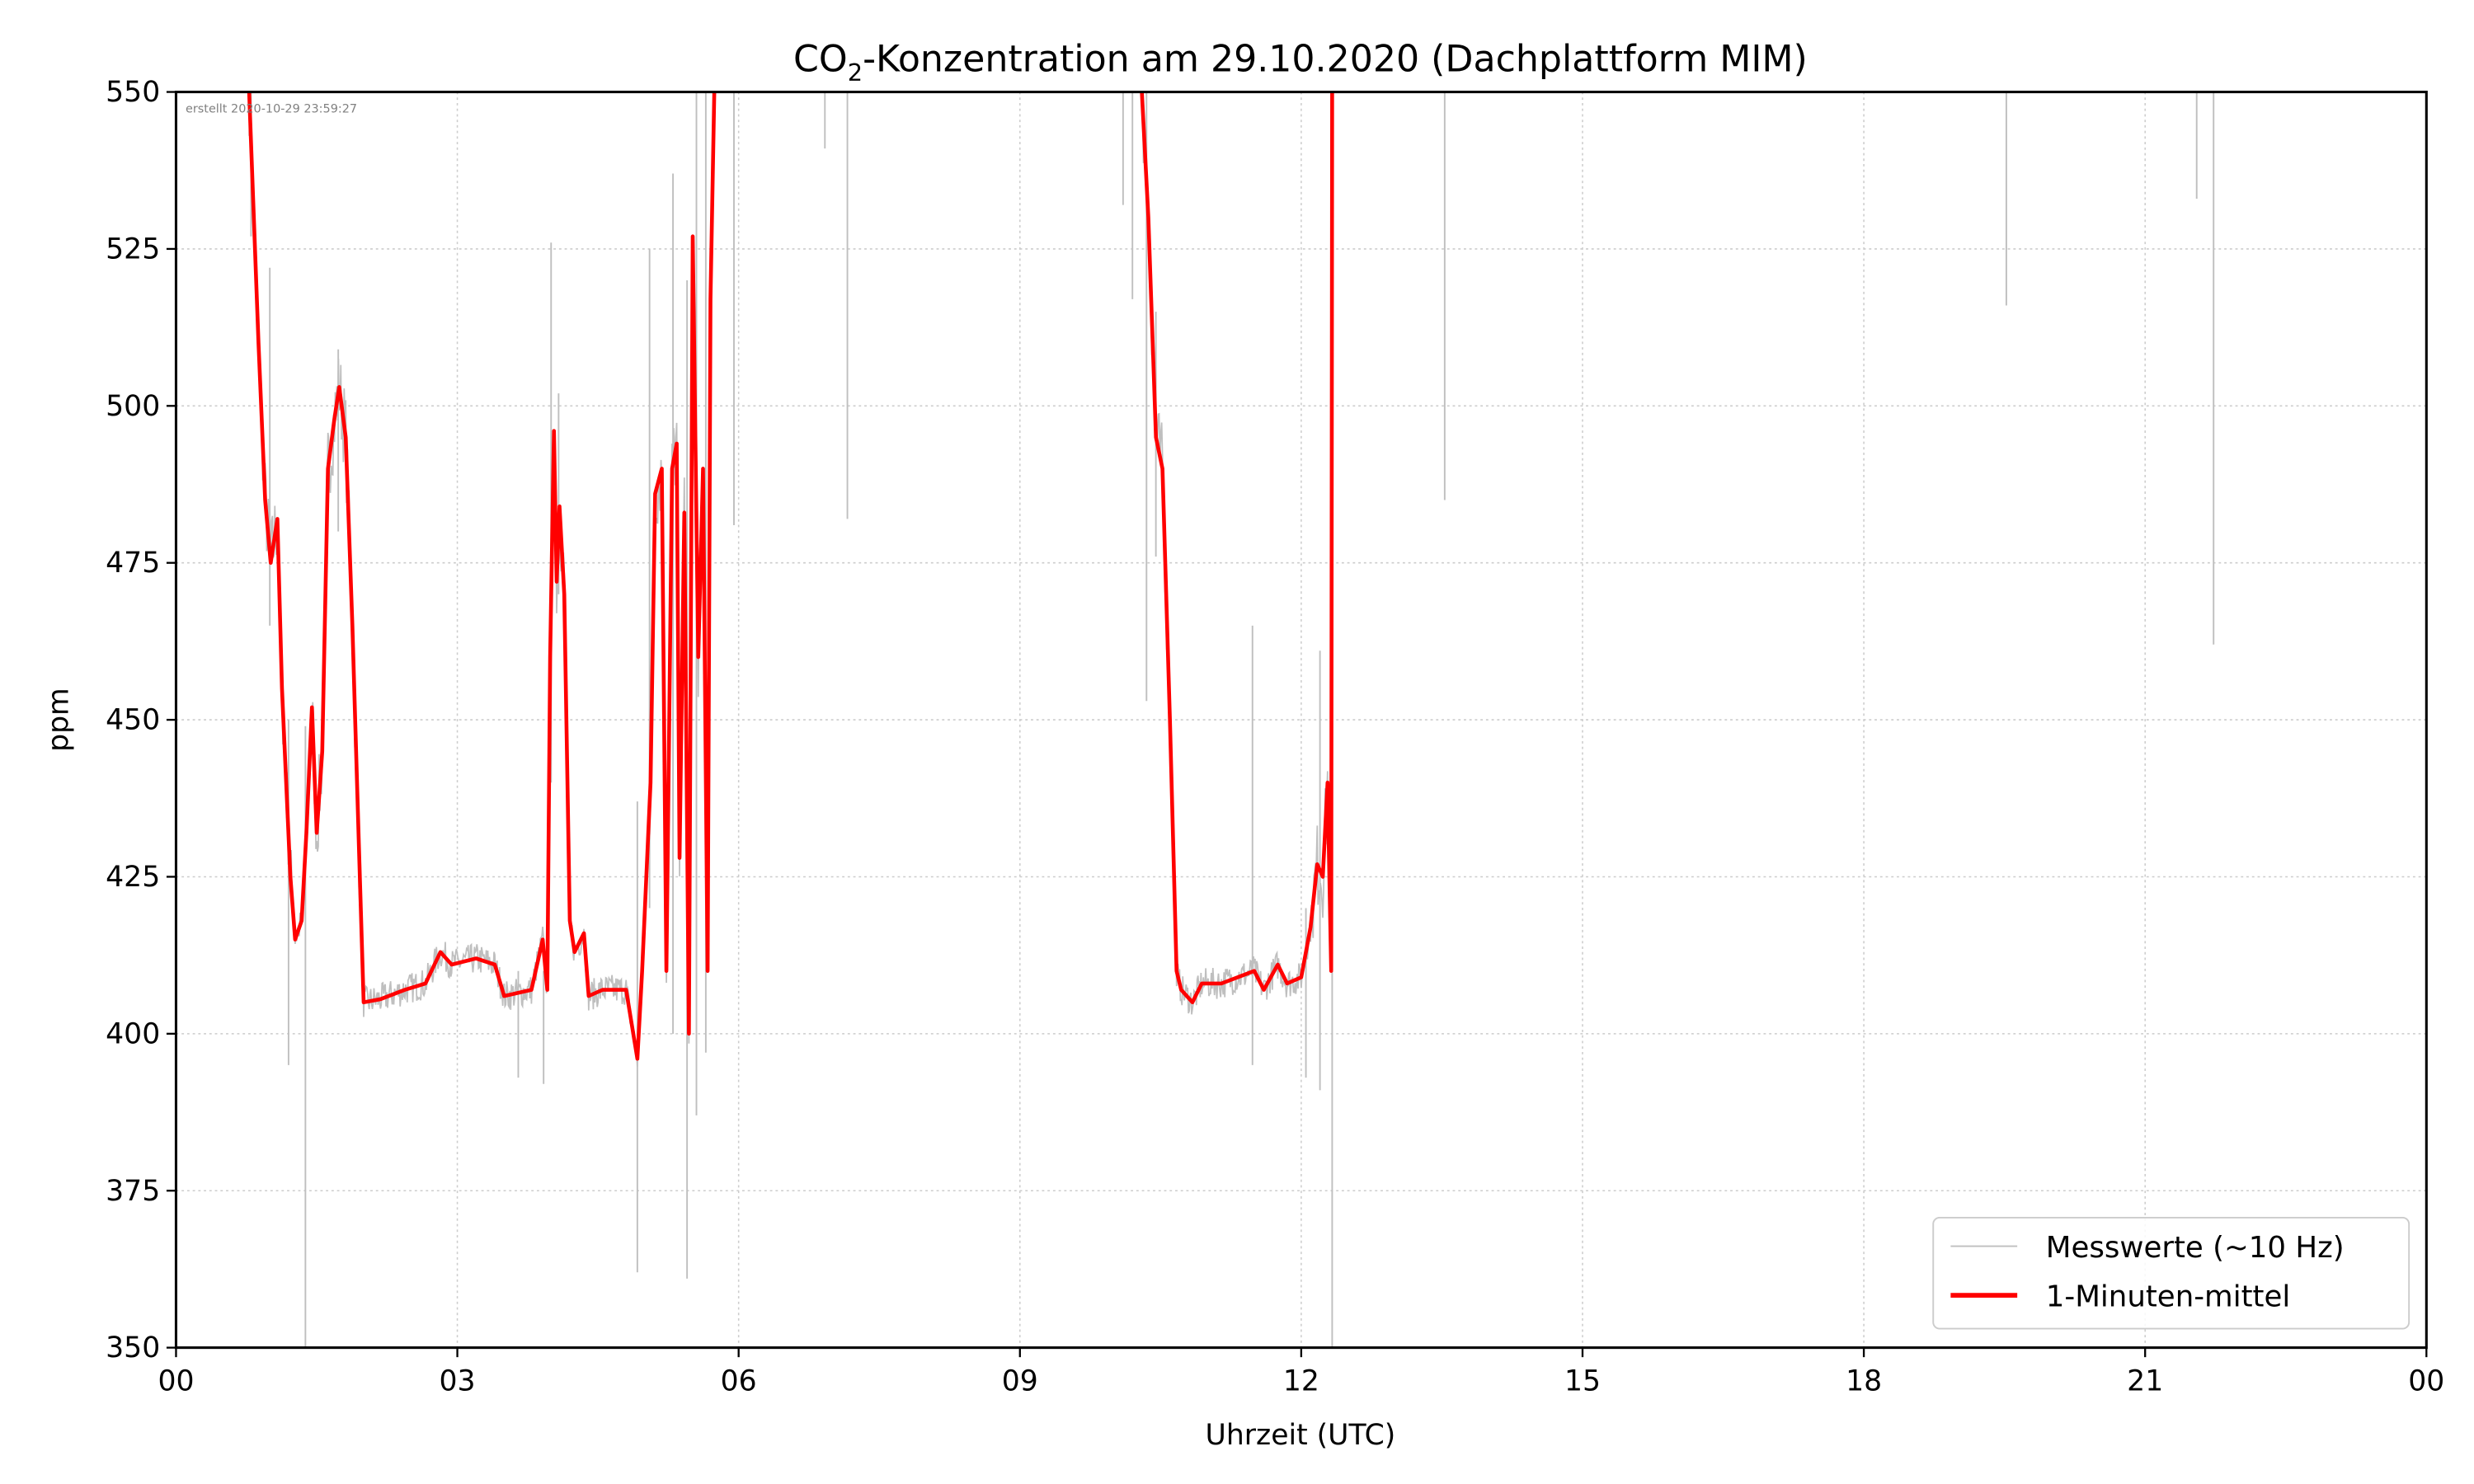 The image size is (2474, 1484). Describe the element at coordinates (133, 92) in the screenshot. I see `y-tick-label: 550` at that location.